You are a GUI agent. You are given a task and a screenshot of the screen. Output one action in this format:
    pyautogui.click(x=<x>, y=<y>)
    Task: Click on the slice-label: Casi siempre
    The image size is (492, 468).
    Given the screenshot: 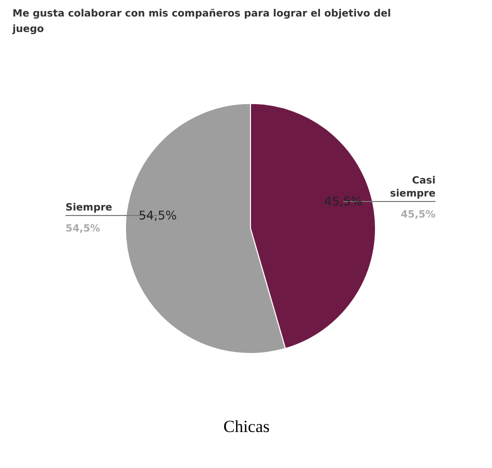 What is the action you would take?
    pyautogui.click(x=413, y=187)
    